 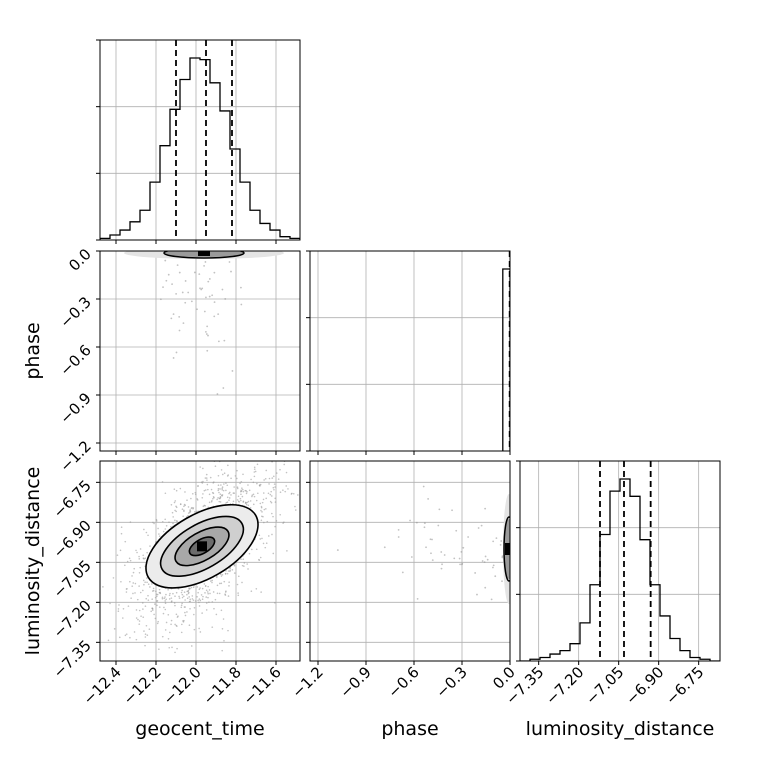 What do you see at coordinates (199, 729) in the screenshot?
I see `x-axis-label-geocent_time: geocent_time` at bounding box center [199, 729].